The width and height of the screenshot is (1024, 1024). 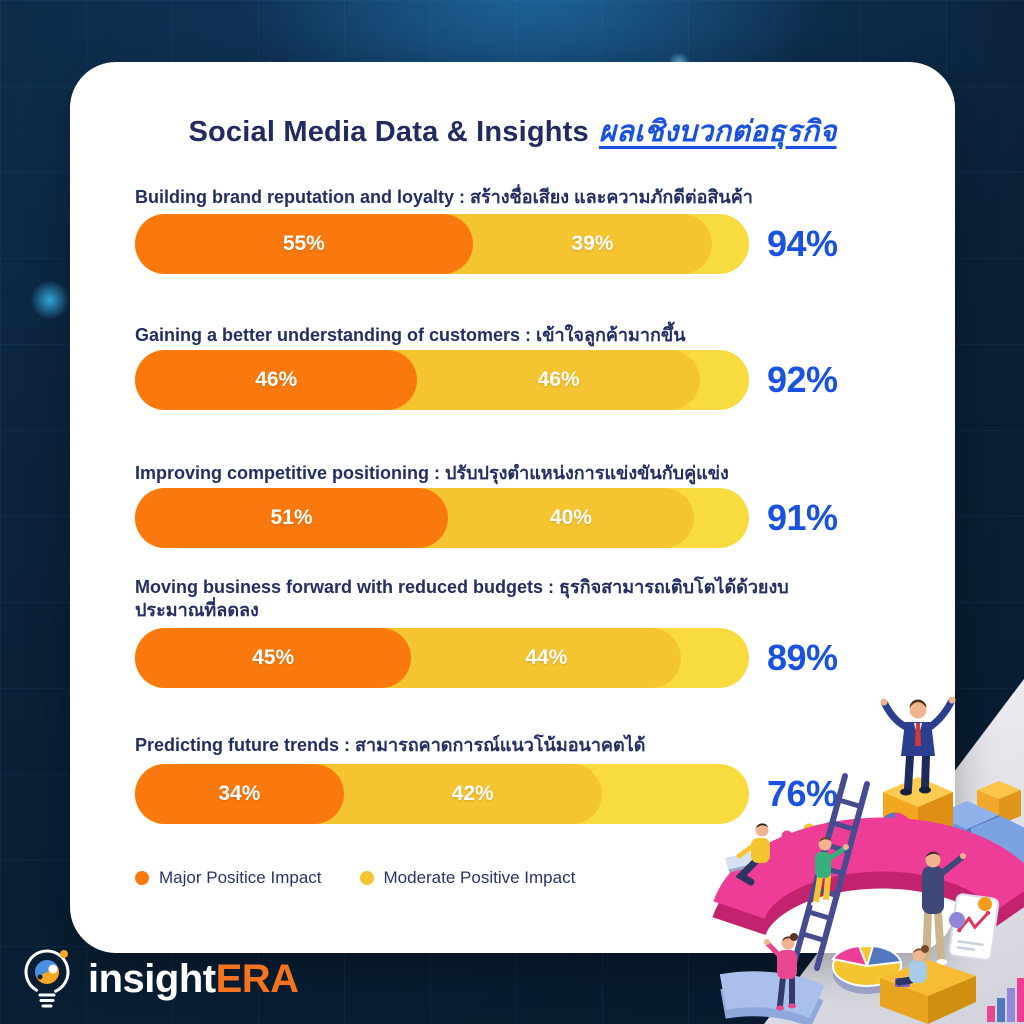 What do you see at coordinates (781, 972) in the screenshot?
I see `pink-woman-figure` at bounding box center [781, 972].